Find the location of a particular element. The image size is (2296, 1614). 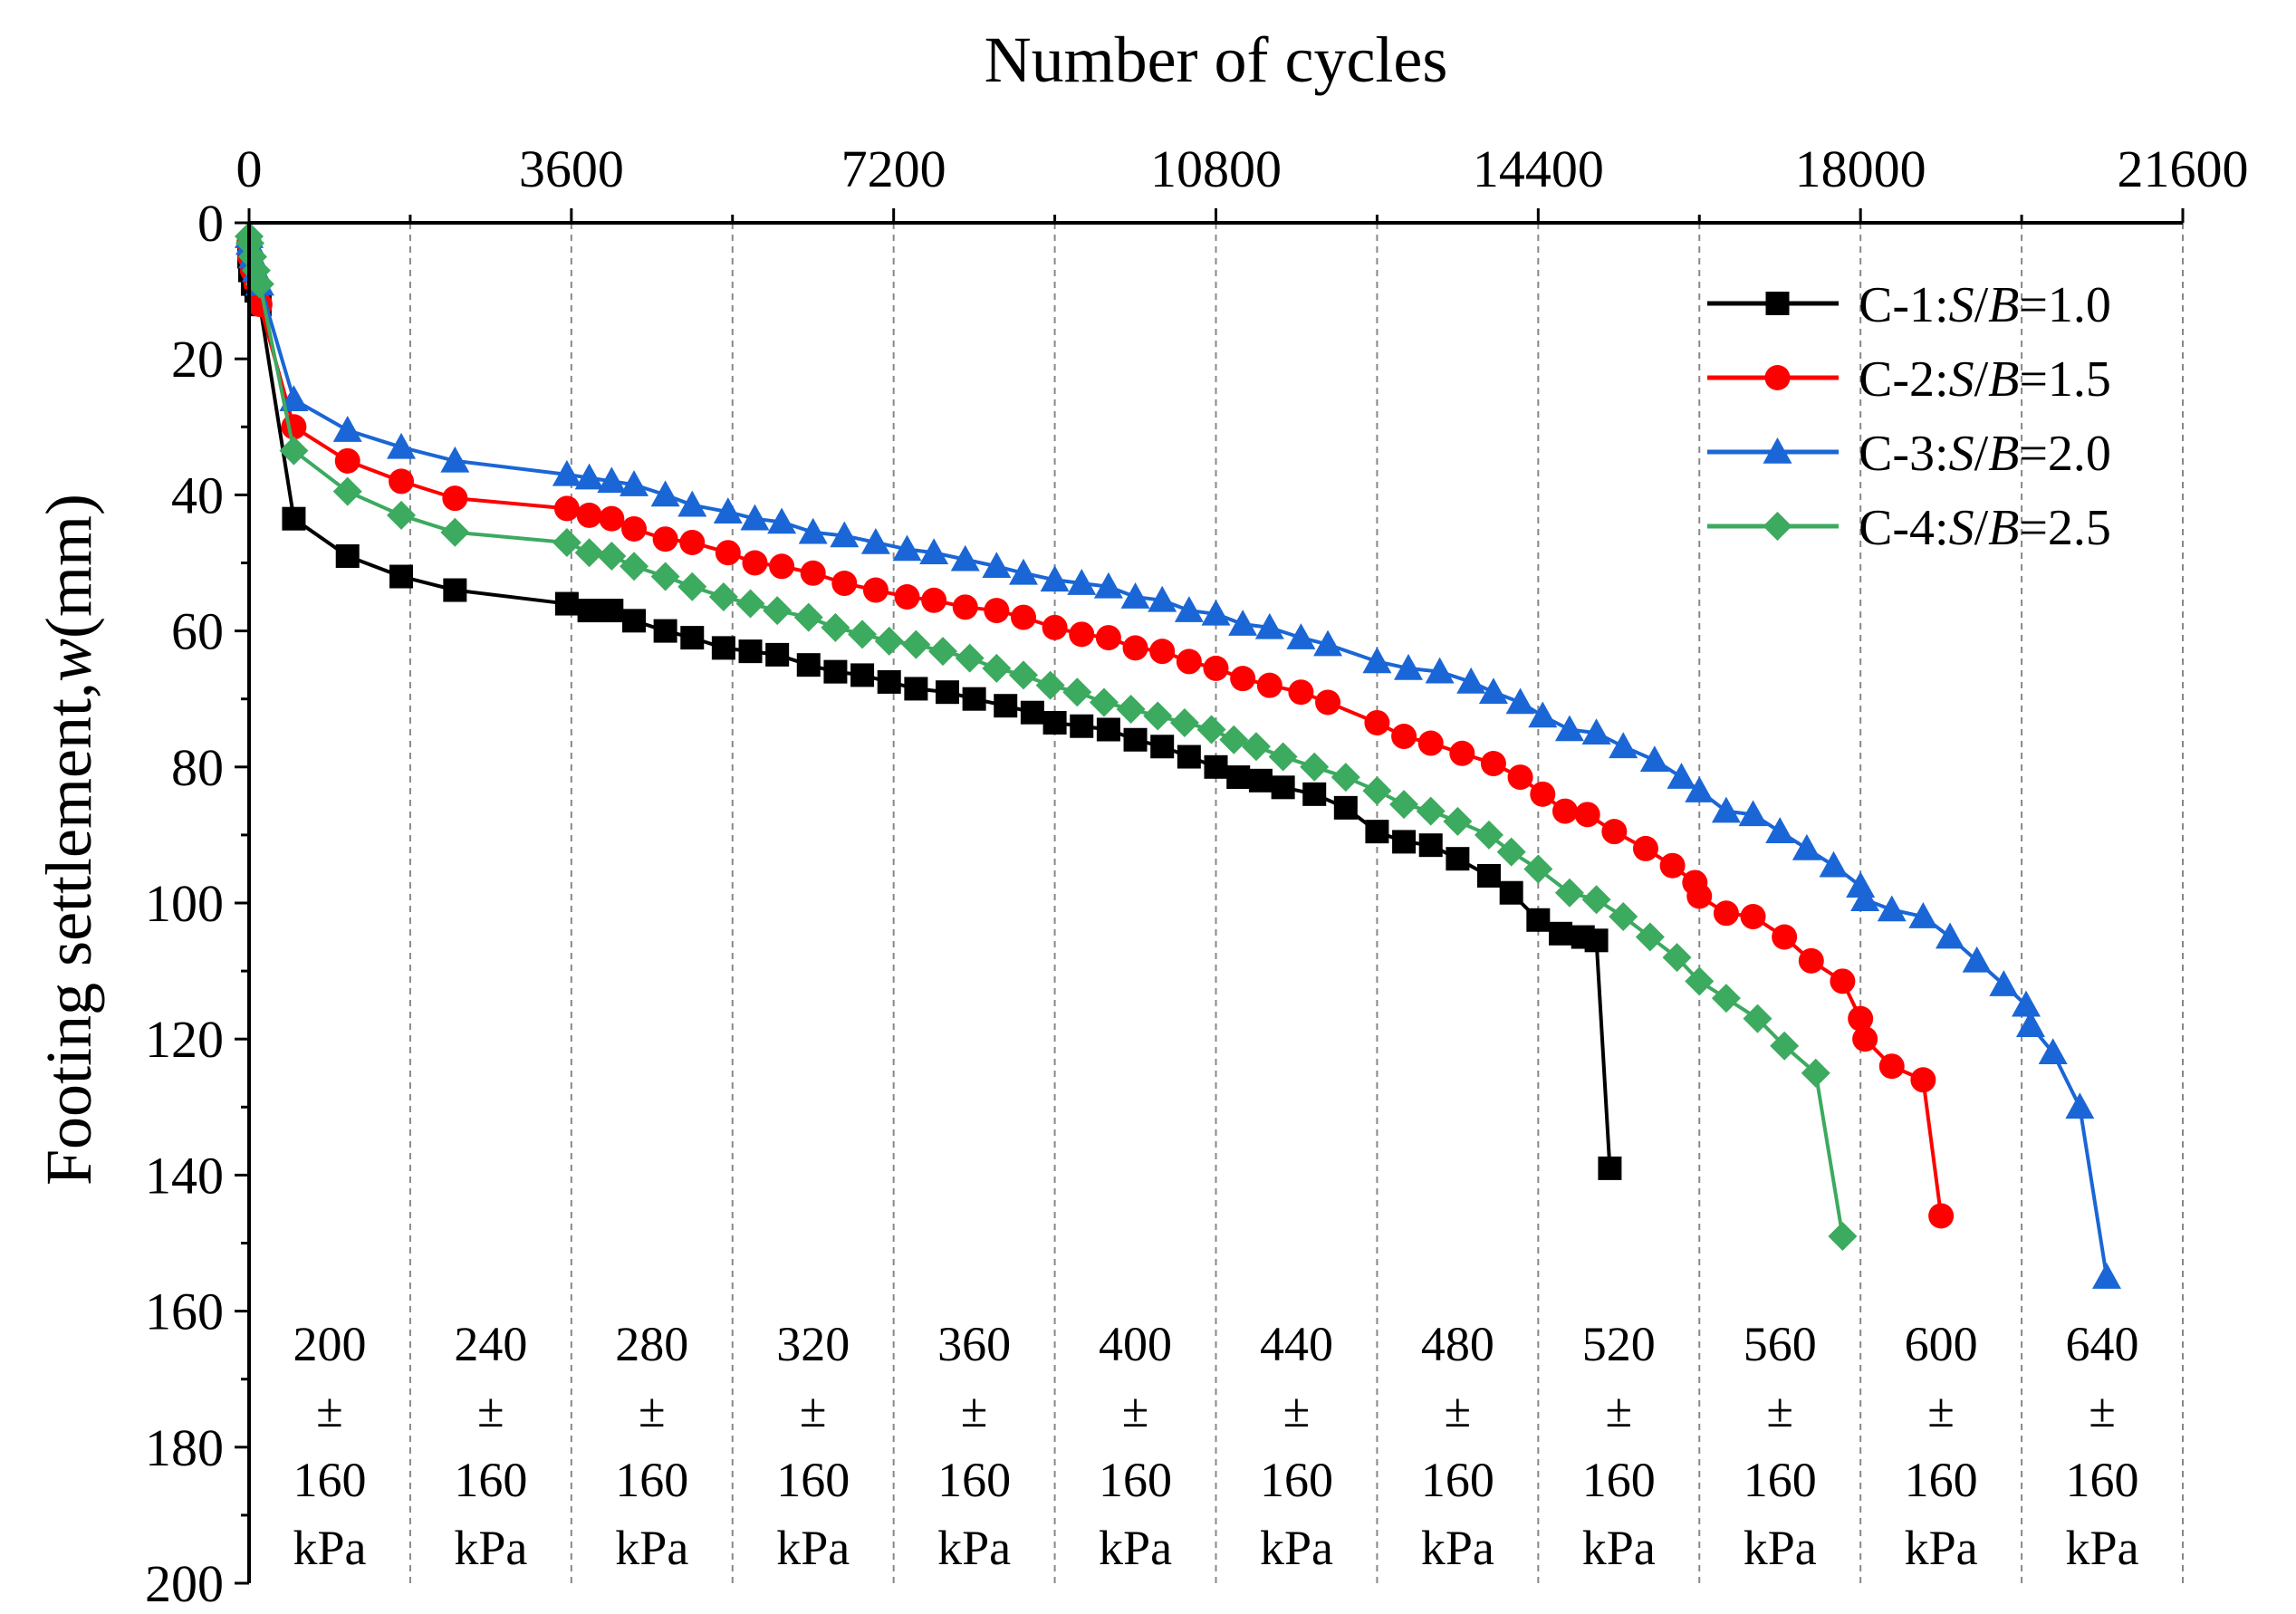

y-tick-label: 120 is located at coordinates (184, 1039).